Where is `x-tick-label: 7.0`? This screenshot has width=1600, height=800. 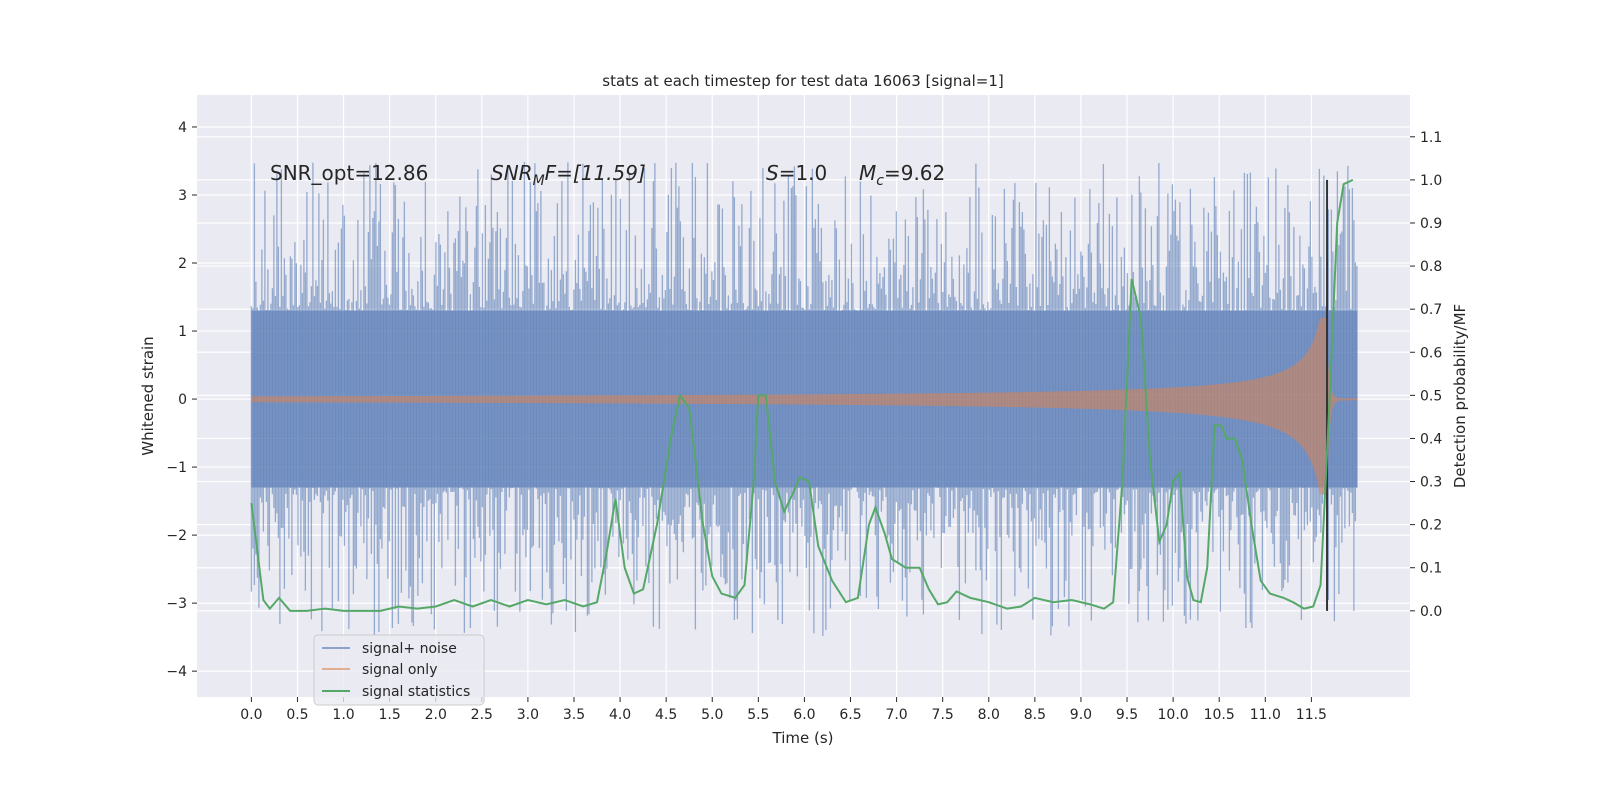
x-tick-label: 7.0 is located at coordinates (896, 715).